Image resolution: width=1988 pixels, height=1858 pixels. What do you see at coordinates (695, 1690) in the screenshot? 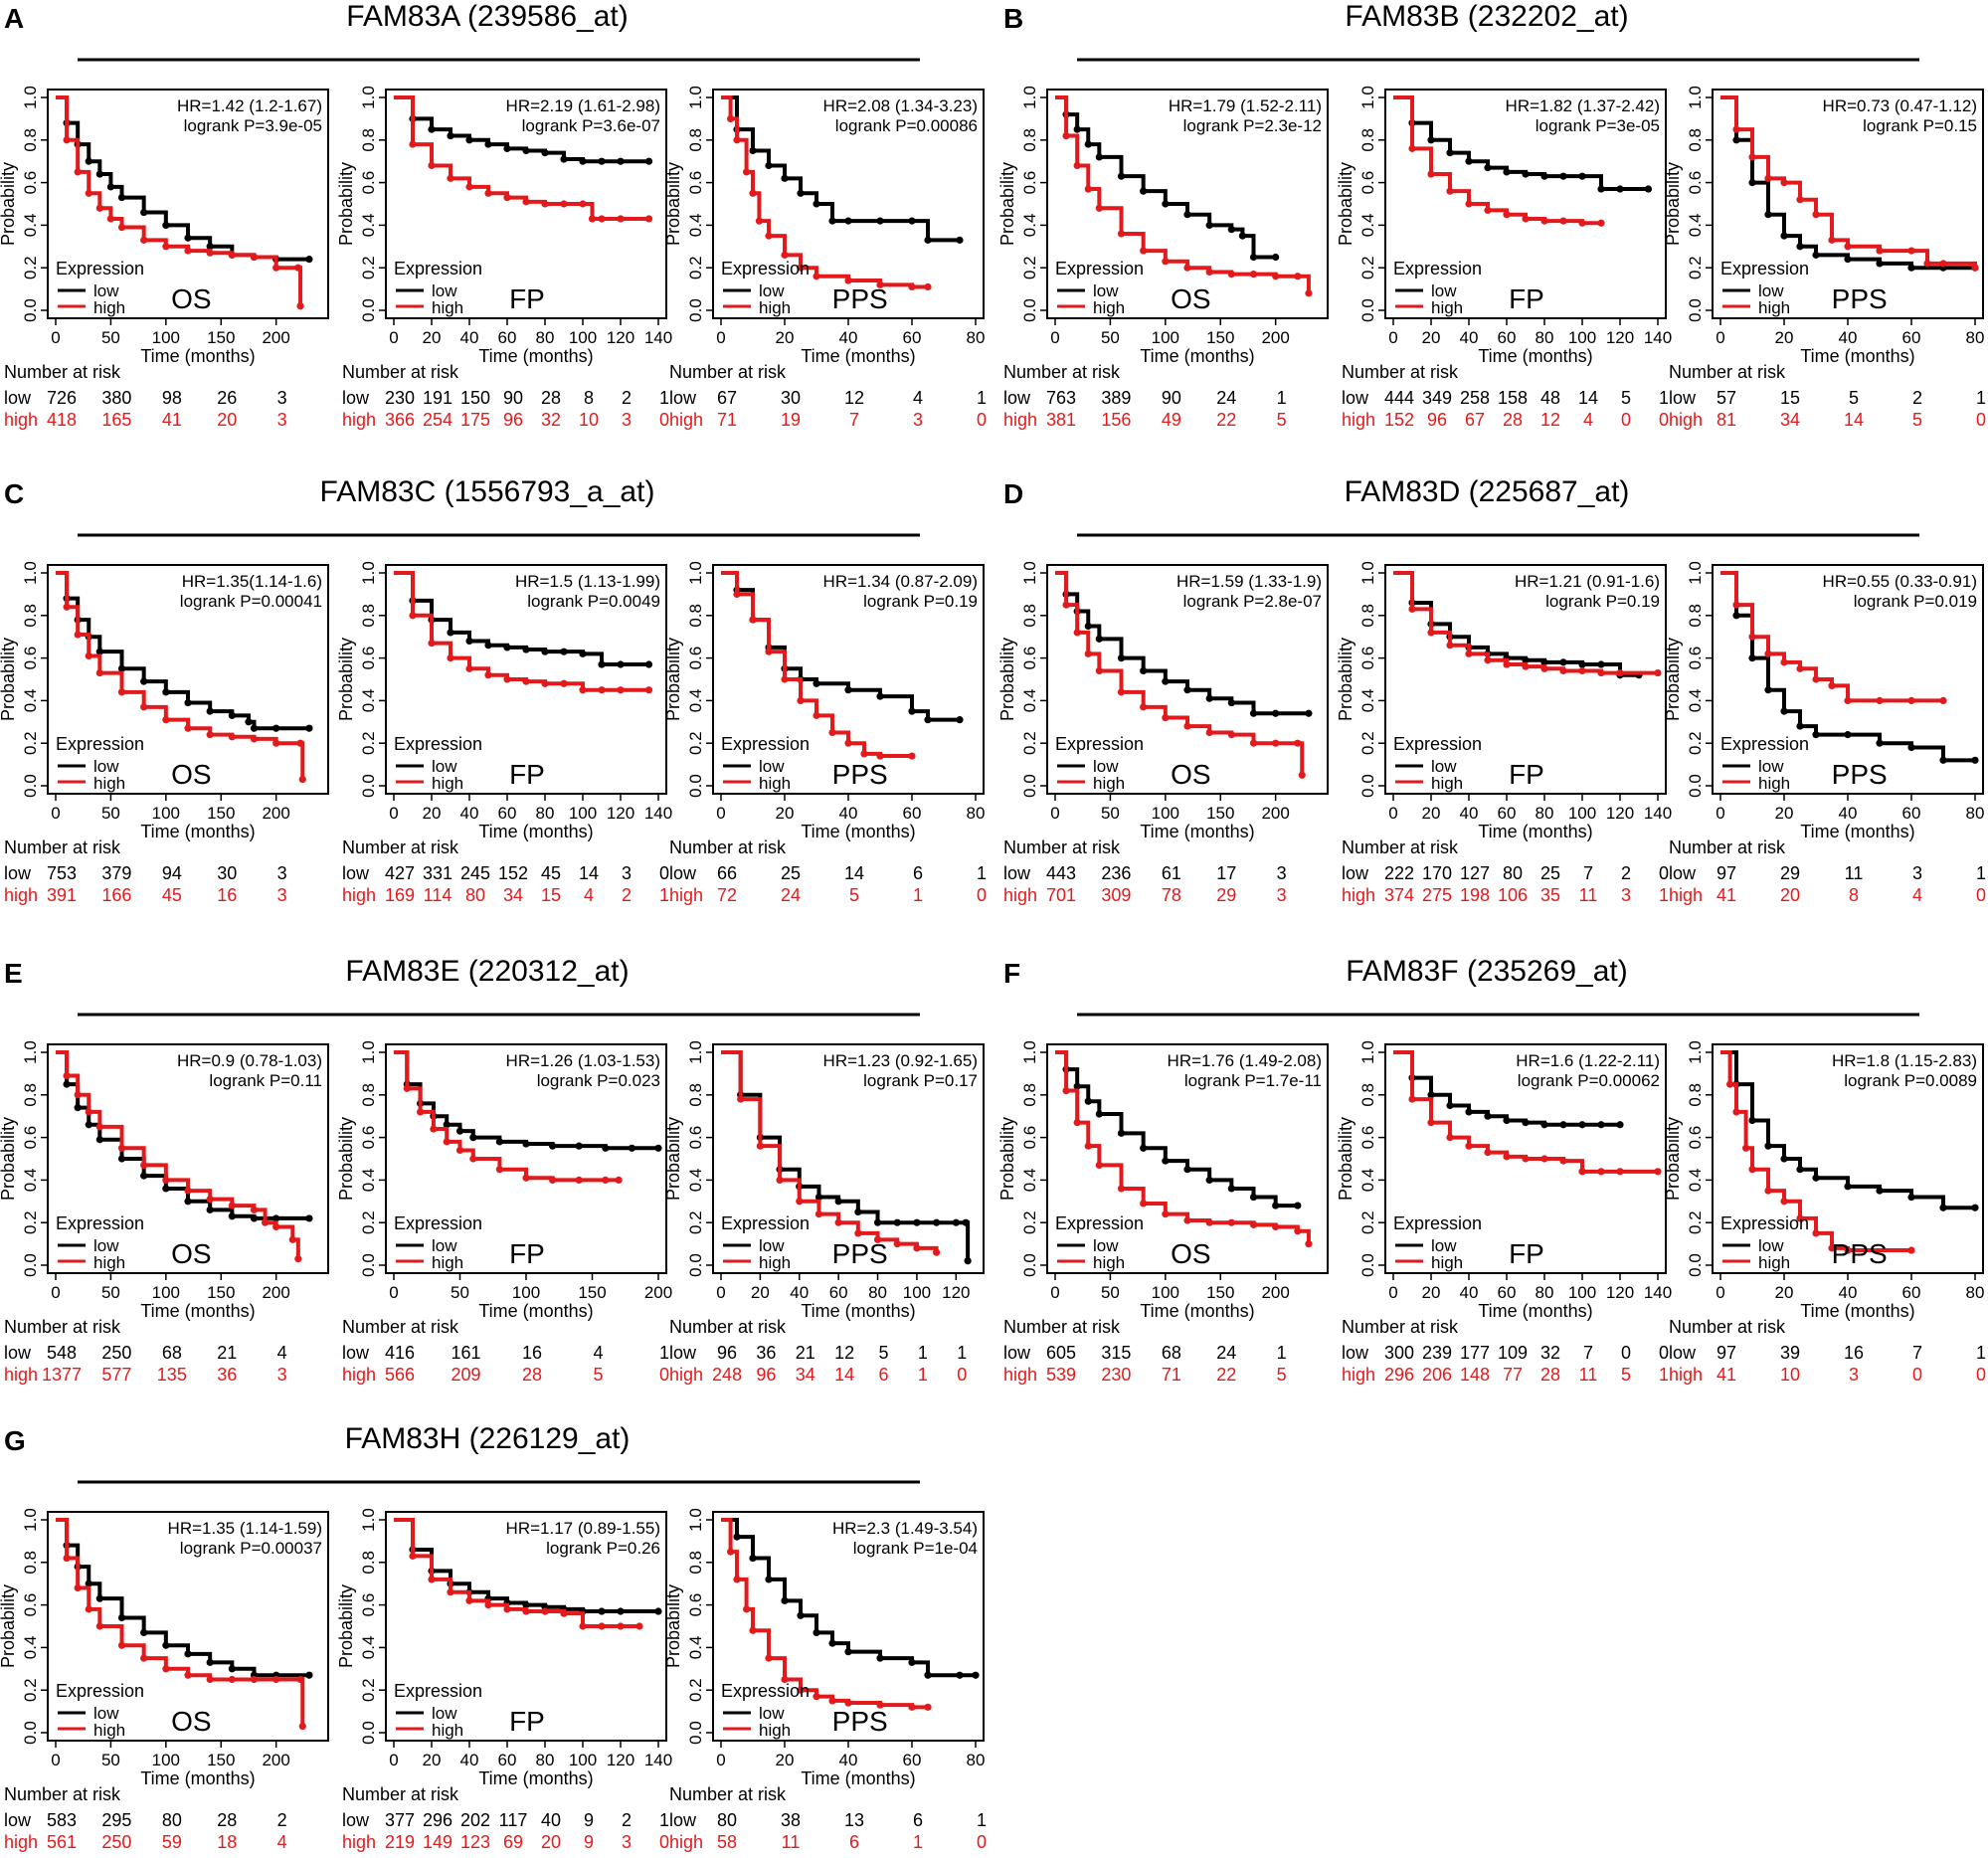
I see `y-tick-label: 0.2` at bounding box center [695, 1690].